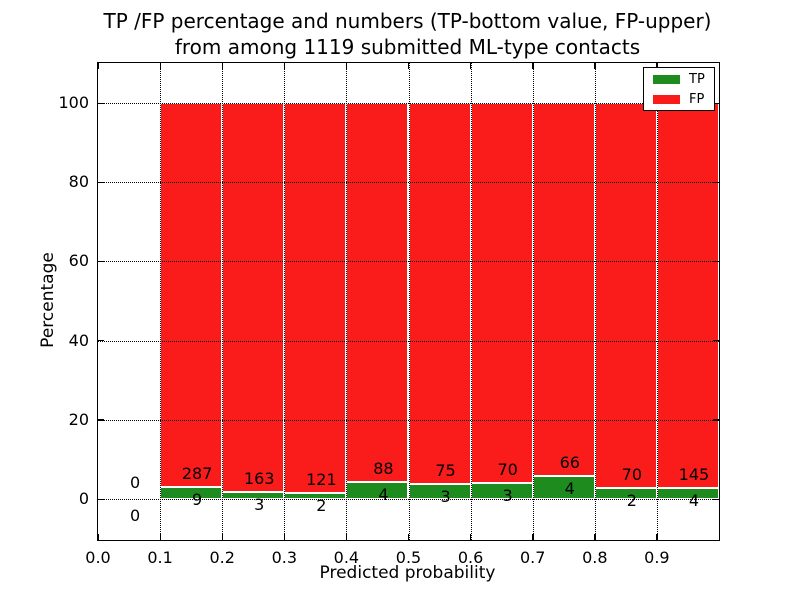 The width and height of the screenshot is (800, 600). I want to click on gridline-v-0.5, so click(409, 301).